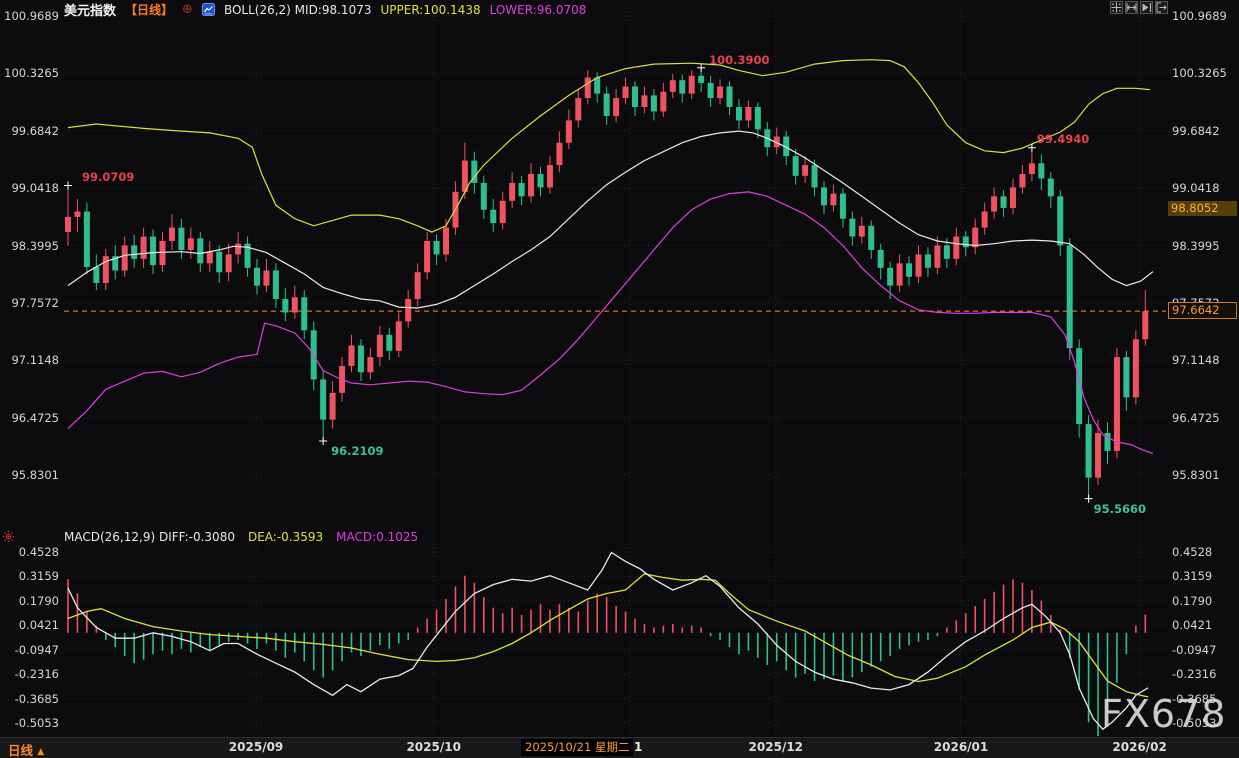 The width and height of the screenshot is (1239, 758). I want to click on price-annotation: 96.2109, so click(357, 450).